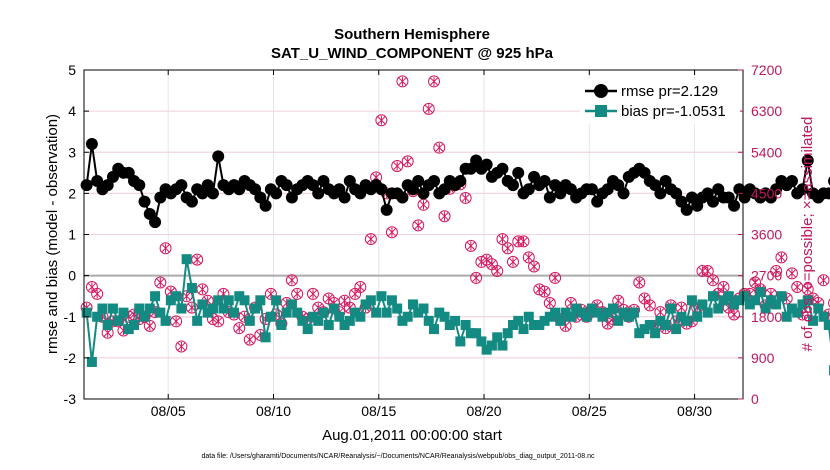  What do you see at coordinates (273, 411) in the screenshot?
I see `x-tick-label: 08/10` at bounding box center [273, 411].